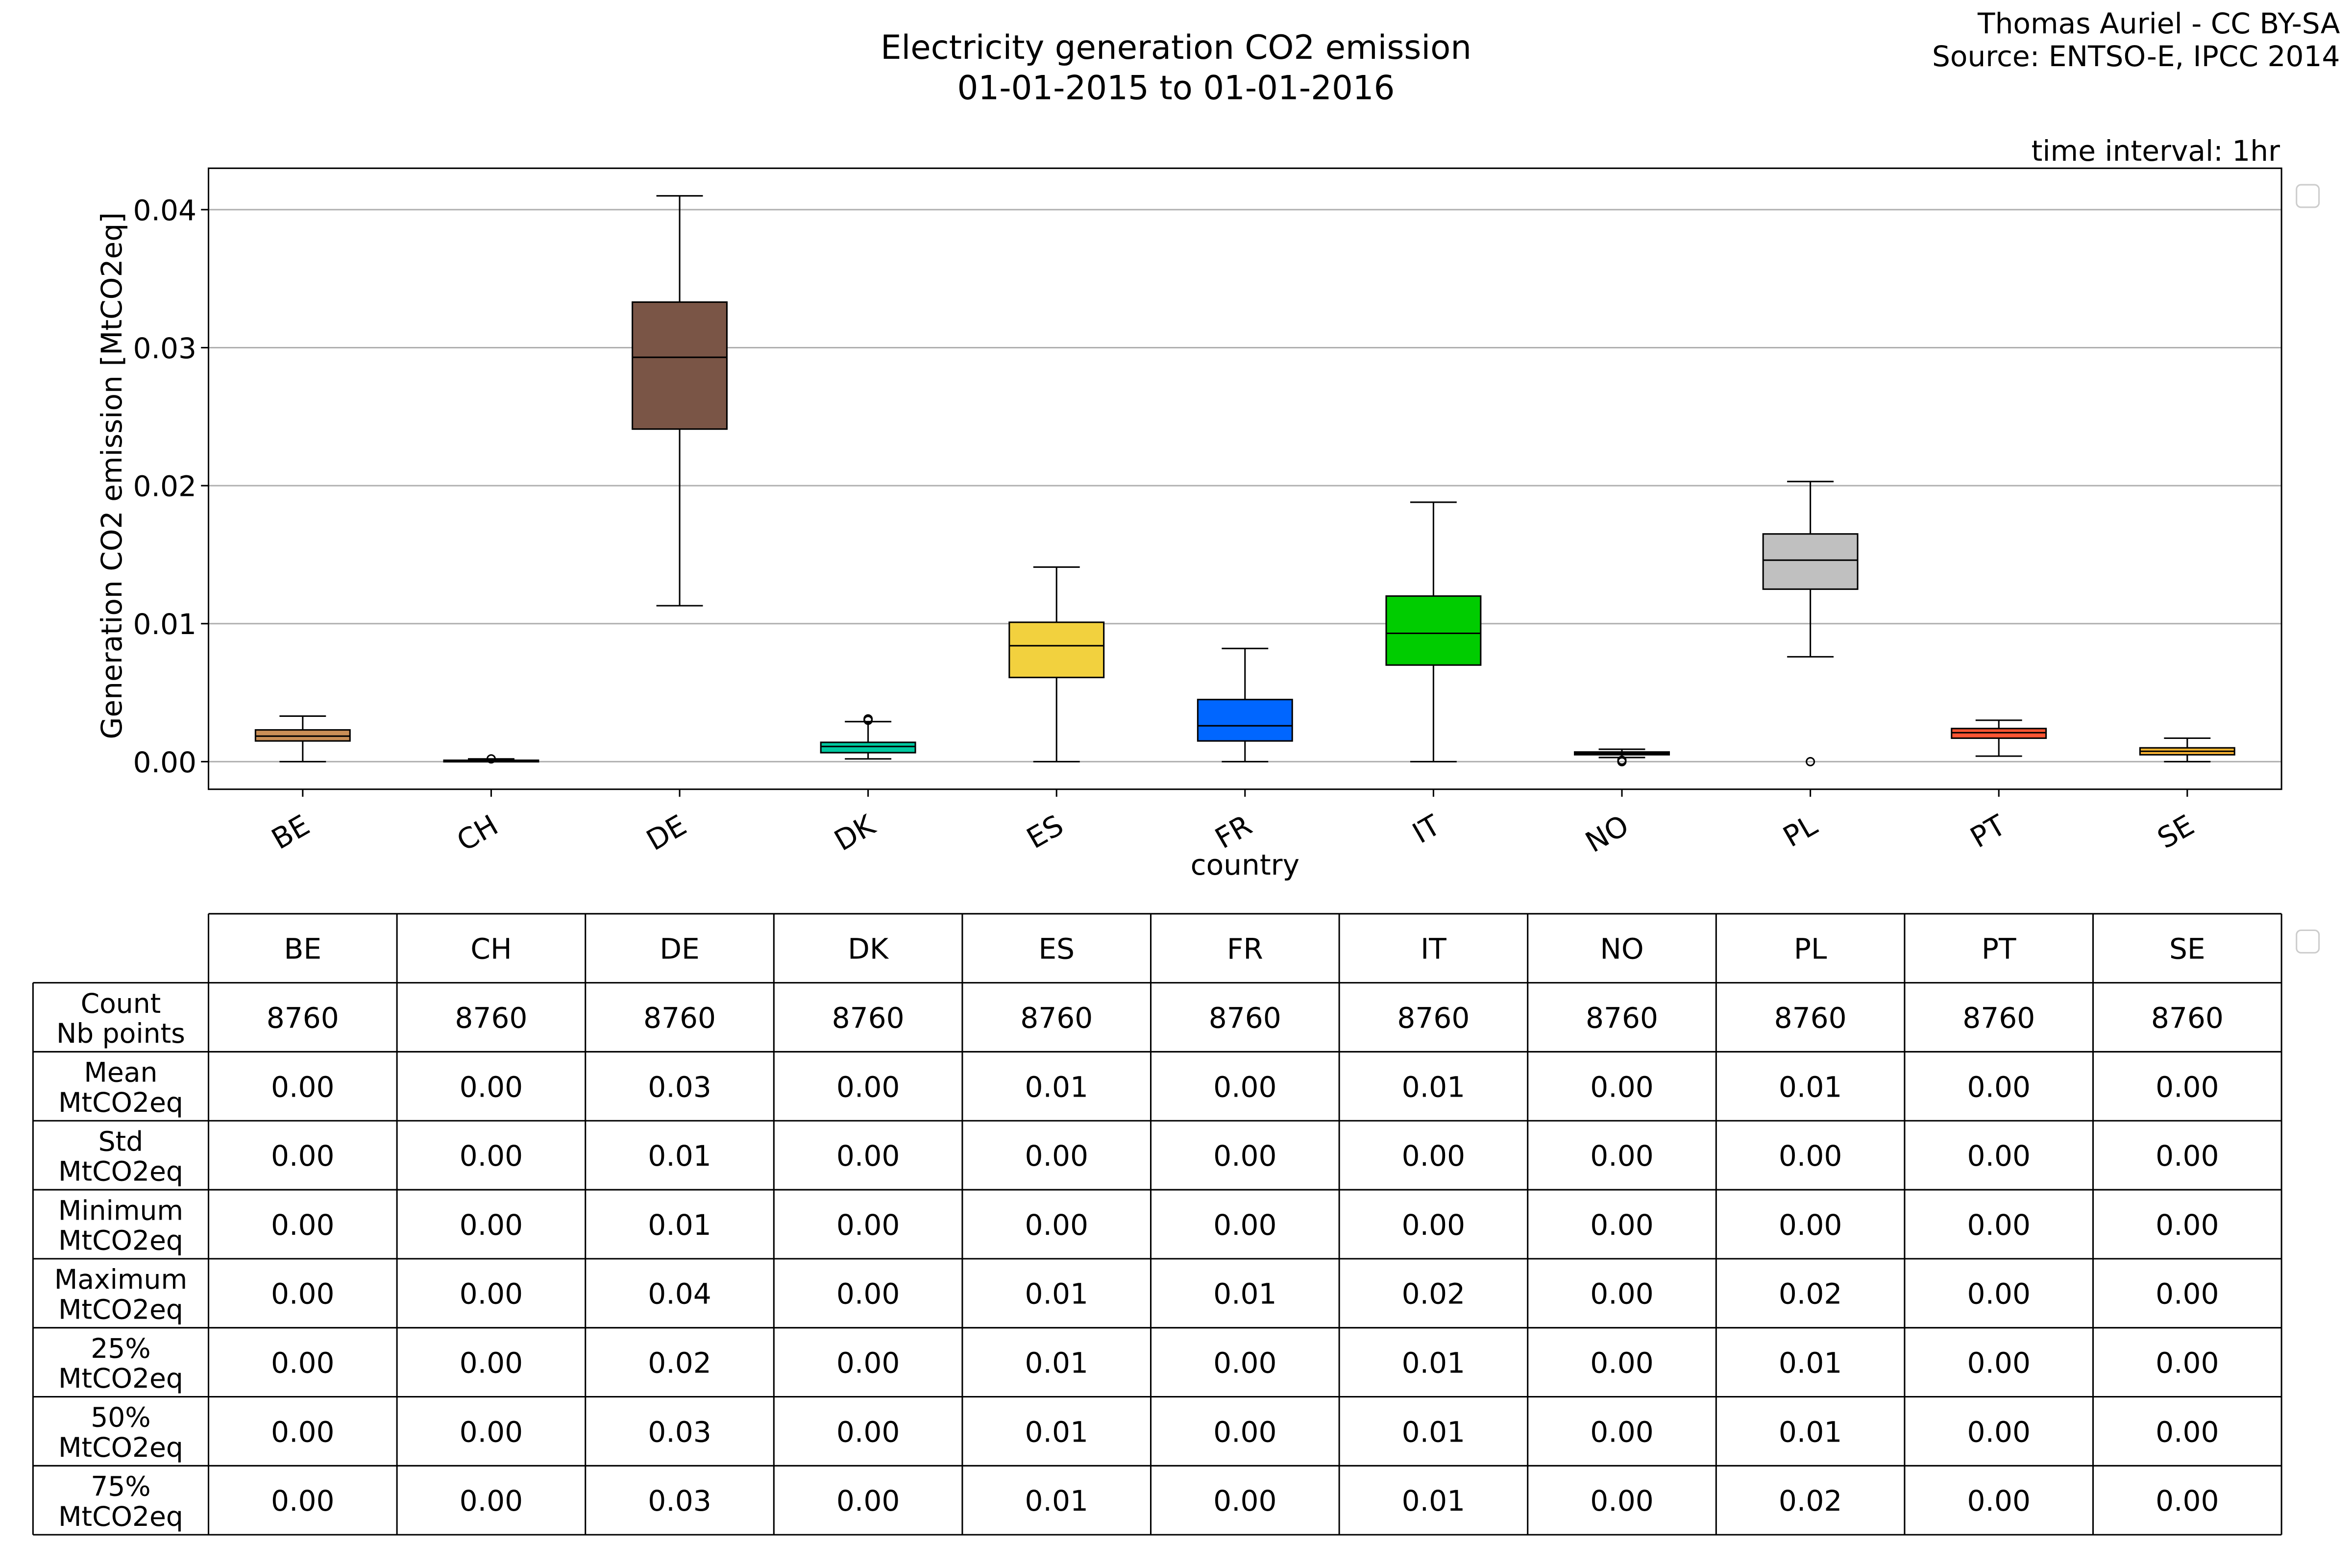  I want to click on table-column-header: DE, so click(680, 949).